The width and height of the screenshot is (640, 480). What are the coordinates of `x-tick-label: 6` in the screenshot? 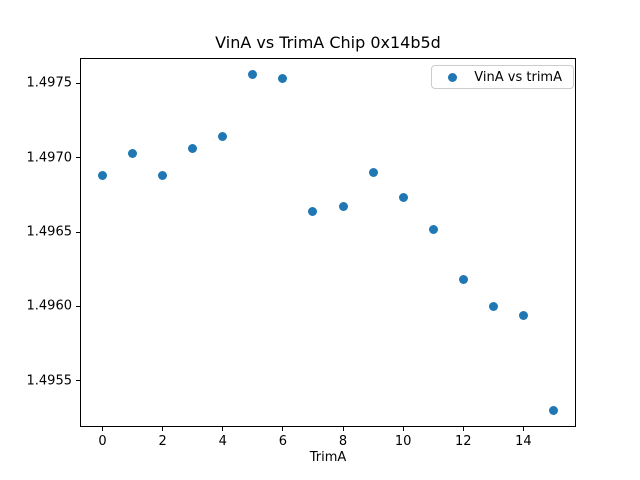 It's located at (283, 441).